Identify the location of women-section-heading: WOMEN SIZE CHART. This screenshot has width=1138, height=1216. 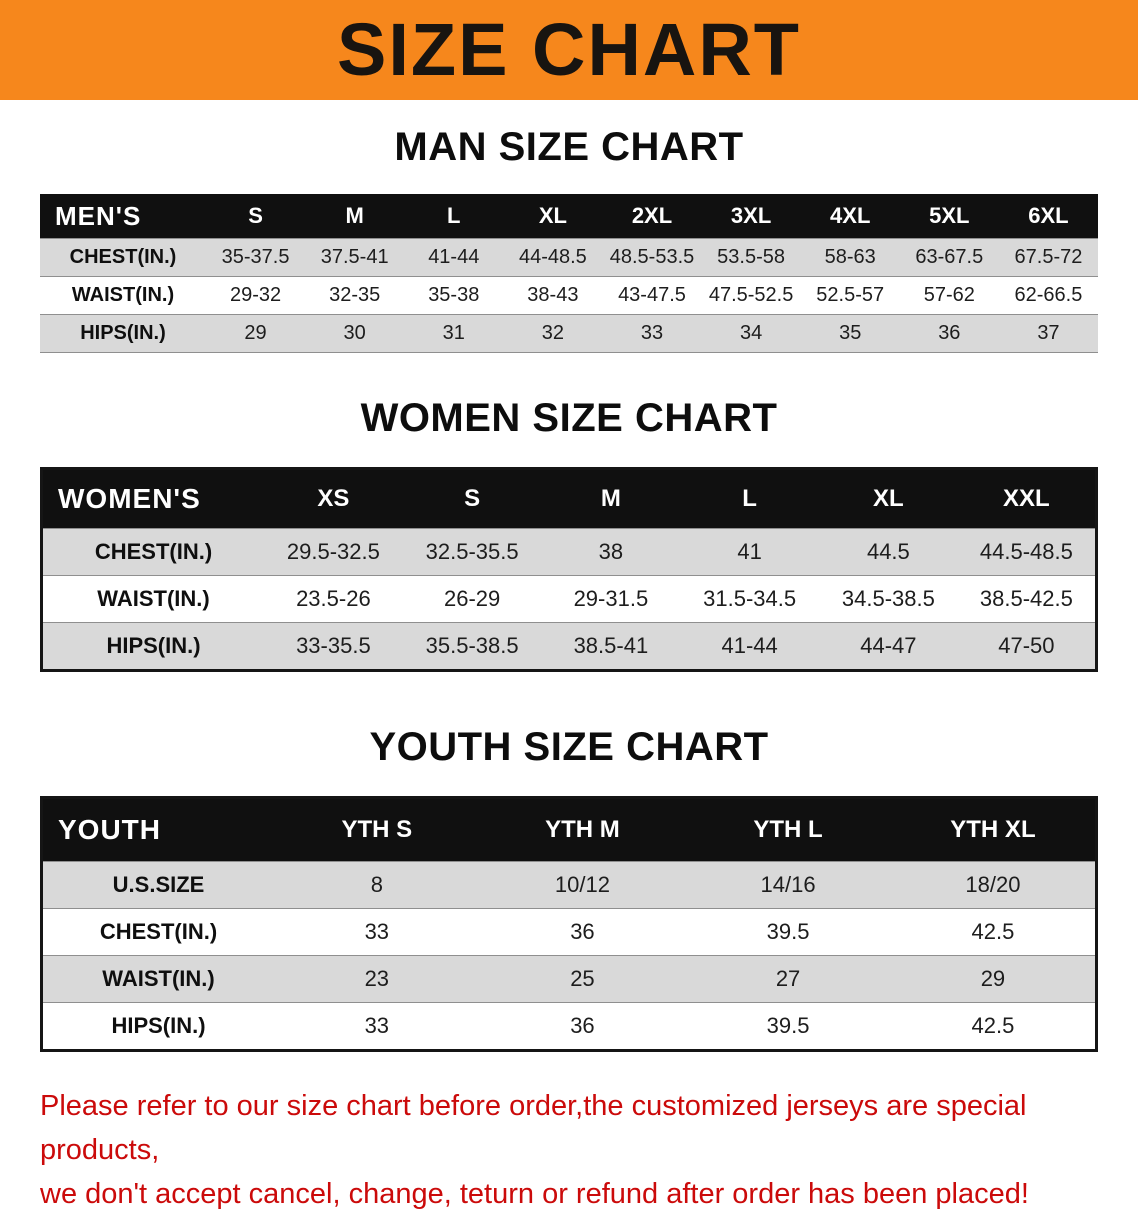
(569, 418).